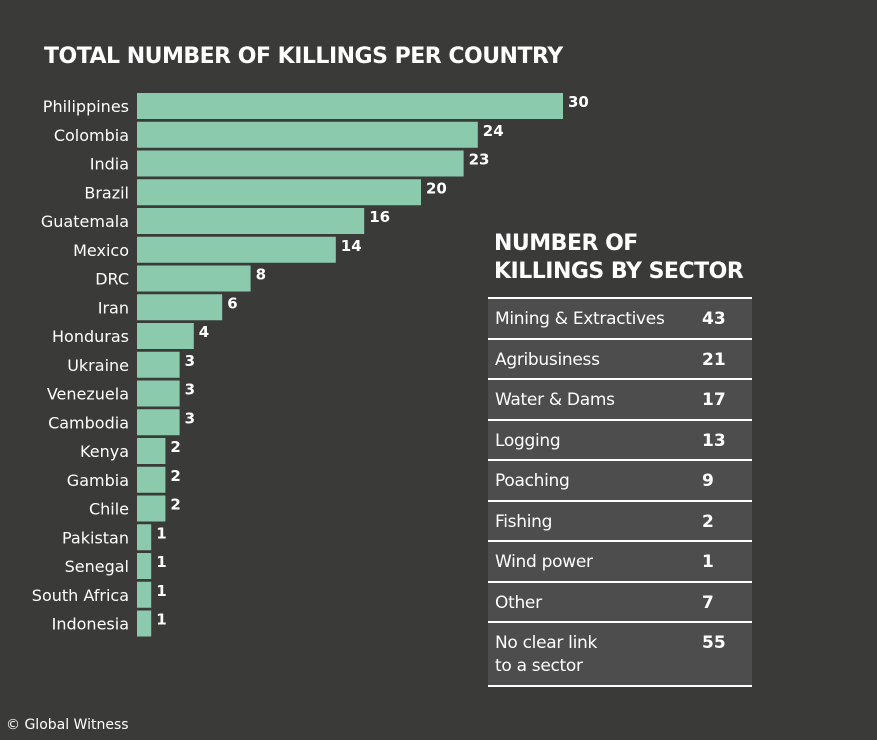  Describe the element at coordinates (98, 480) in the screenshot. I see `category-label: Gambia` at that location.